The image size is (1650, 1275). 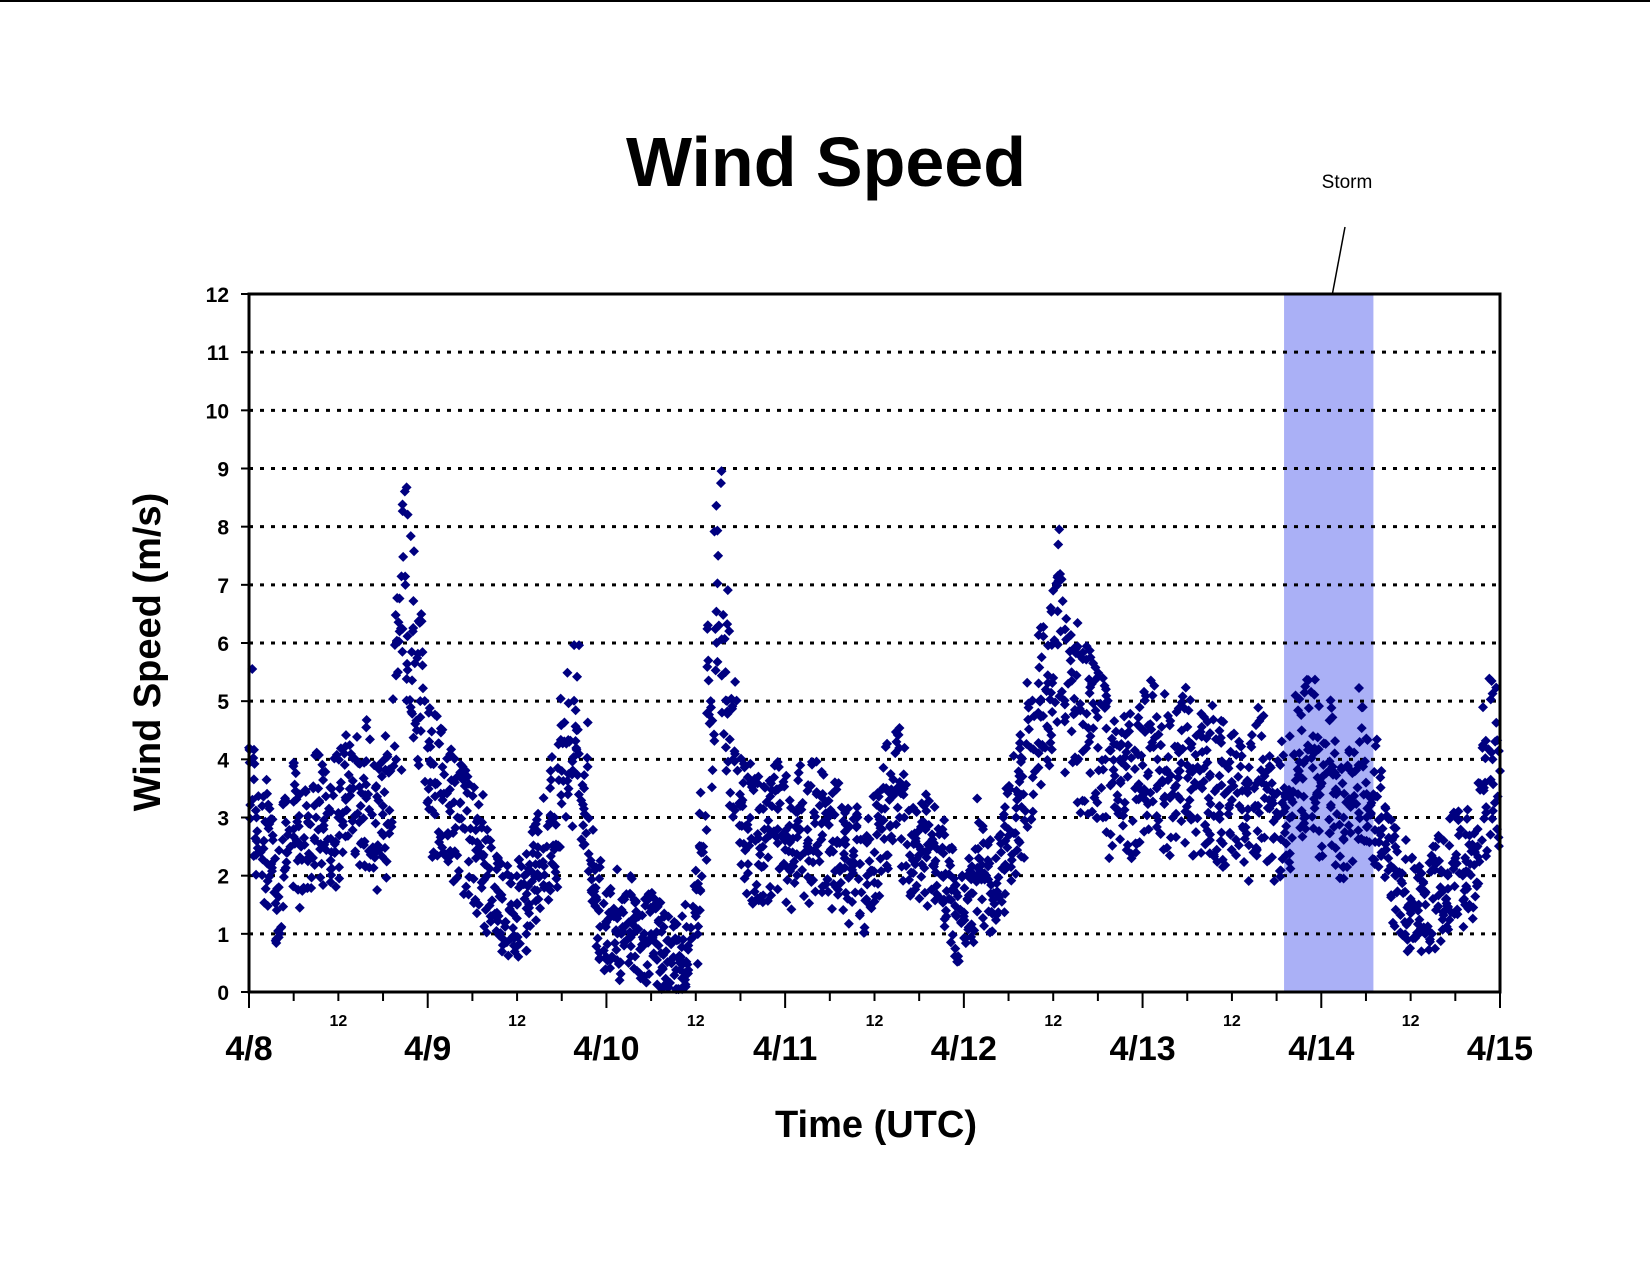 I want to click on x-minor-tick-label: 12, so click(x=1232, y=1021).